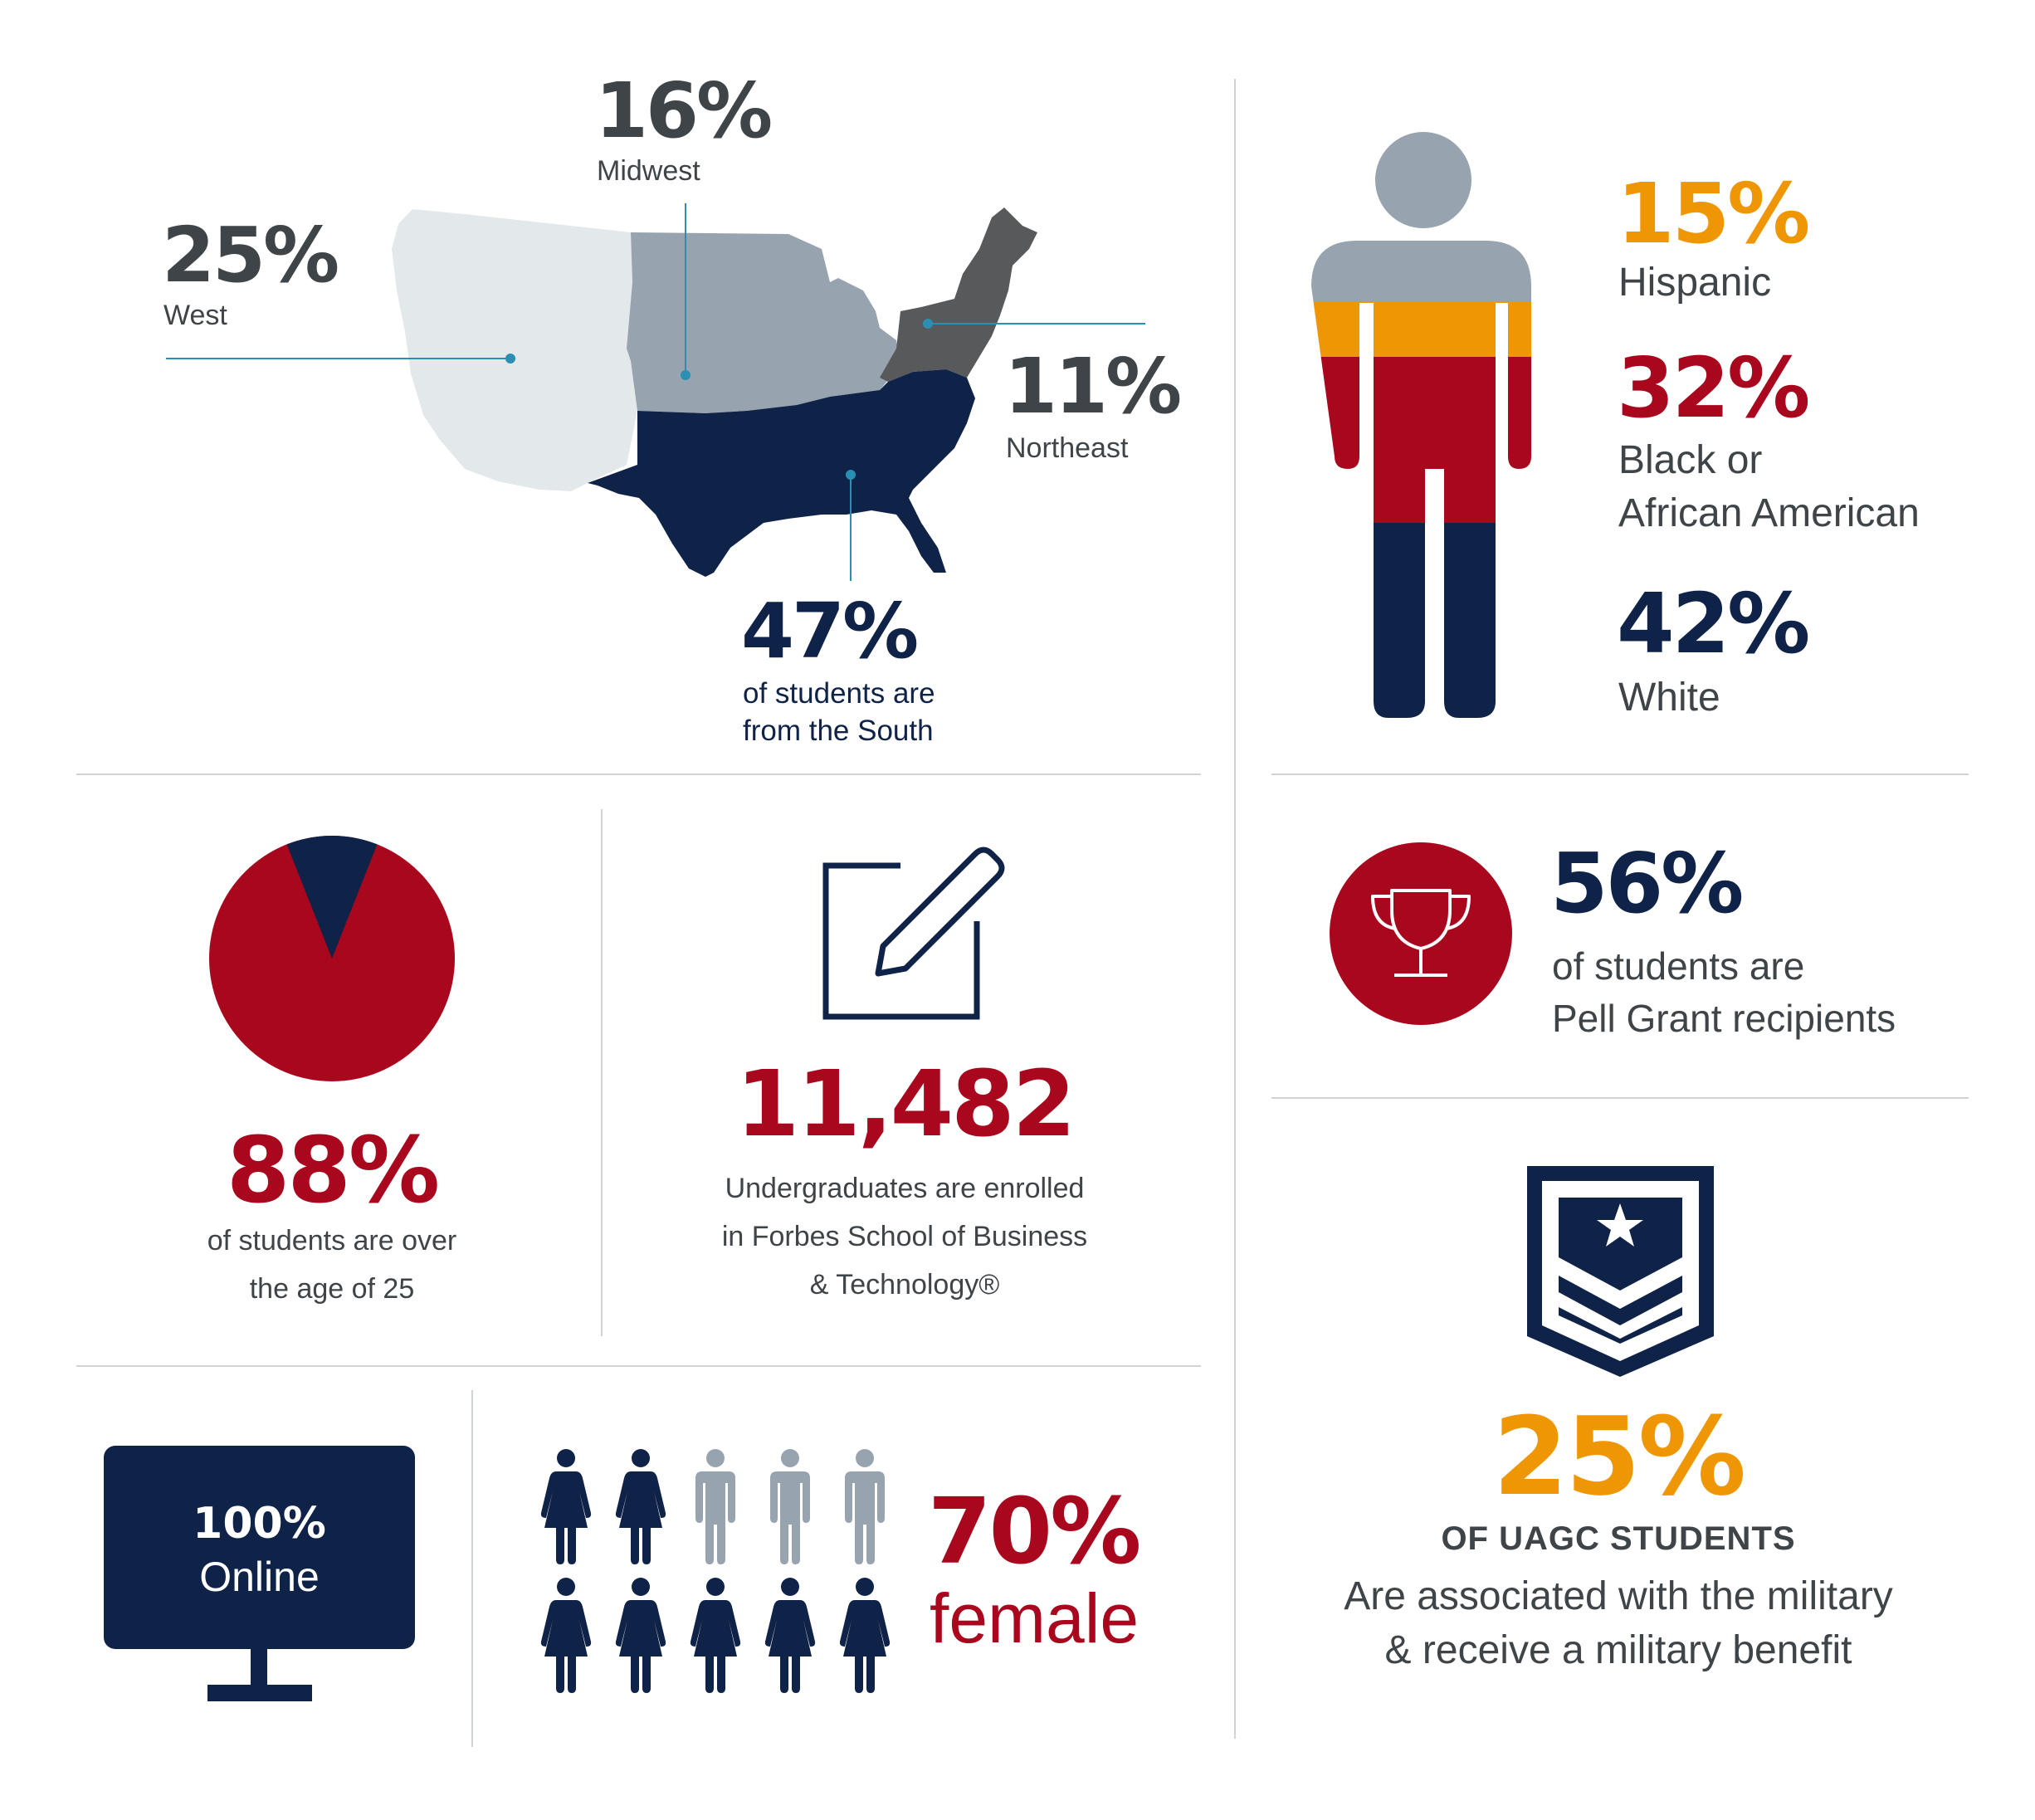 This screenshot has width=2035, height=1820. Describe the element at coordinates (839, 693) in the screenshot. I see `south-label-line1: of students are` at that location.